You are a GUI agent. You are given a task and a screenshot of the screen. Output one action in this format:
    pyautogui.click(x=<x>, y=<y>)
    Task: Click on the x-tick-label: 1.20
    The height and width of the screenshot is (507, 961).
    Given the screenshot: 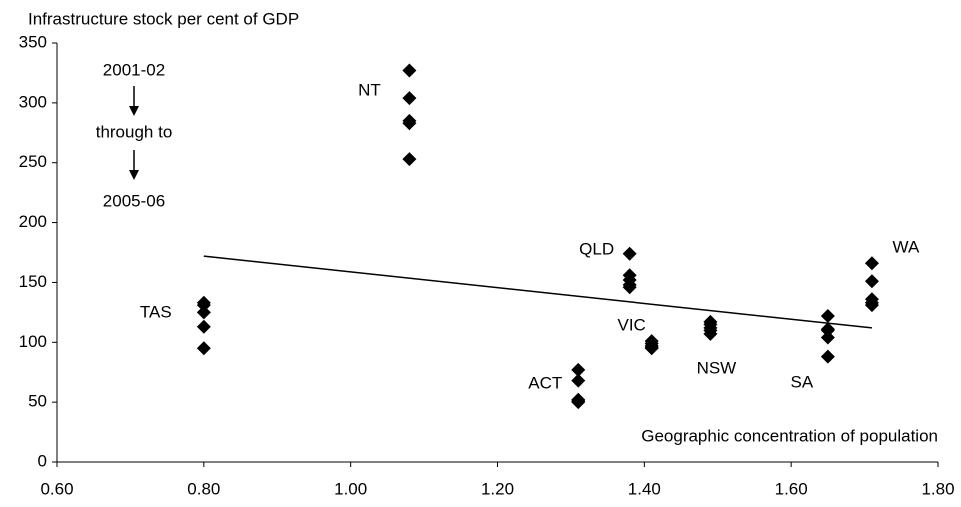 What is the action you would take?
    pyautogui.click(x=497, y=488)
    